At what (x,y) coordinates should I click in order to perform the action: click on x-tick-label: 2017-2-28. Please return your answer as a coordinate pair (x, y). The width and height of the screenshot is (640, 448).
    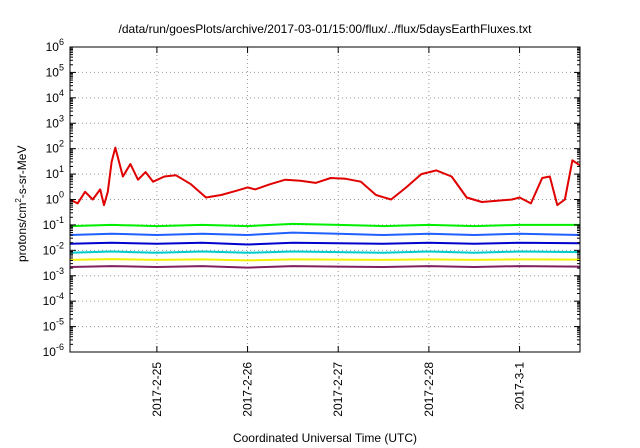
    Looking at the image, I should click on (429, 389).